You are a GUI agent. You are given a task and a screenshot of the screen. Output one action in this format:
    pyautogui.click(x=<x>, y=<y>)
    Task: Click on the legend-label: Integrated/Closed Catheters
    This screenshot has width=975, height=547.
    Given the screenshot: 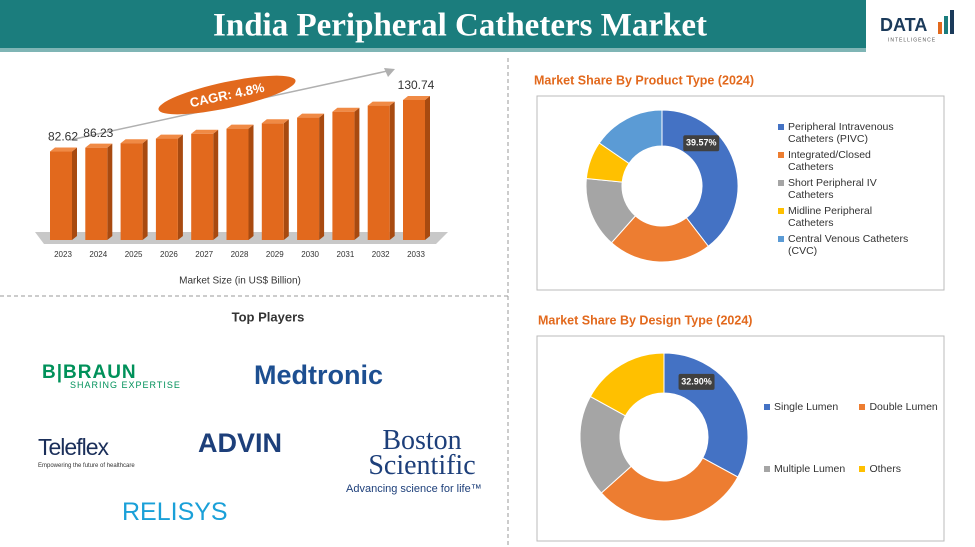 What is the action you would take?
    pyautogui.click(x=829, y=161)
    